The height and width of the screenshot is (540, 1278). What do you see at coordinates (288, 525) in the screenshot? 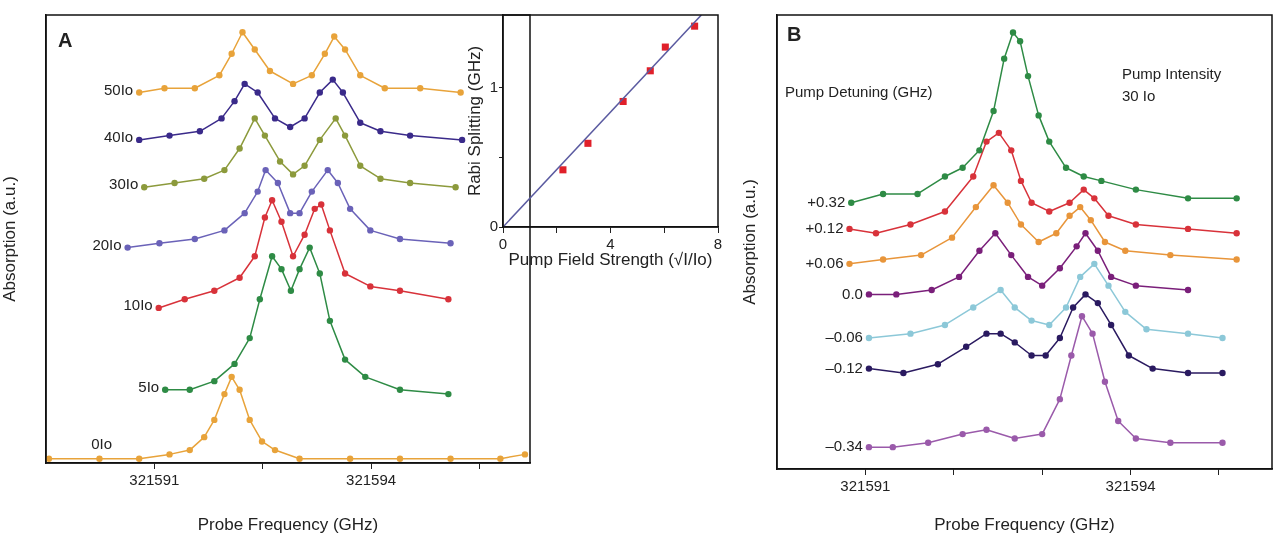
I see `x-axis-title: Probe Frequency (GHz)` at bounding box center [288, 525].